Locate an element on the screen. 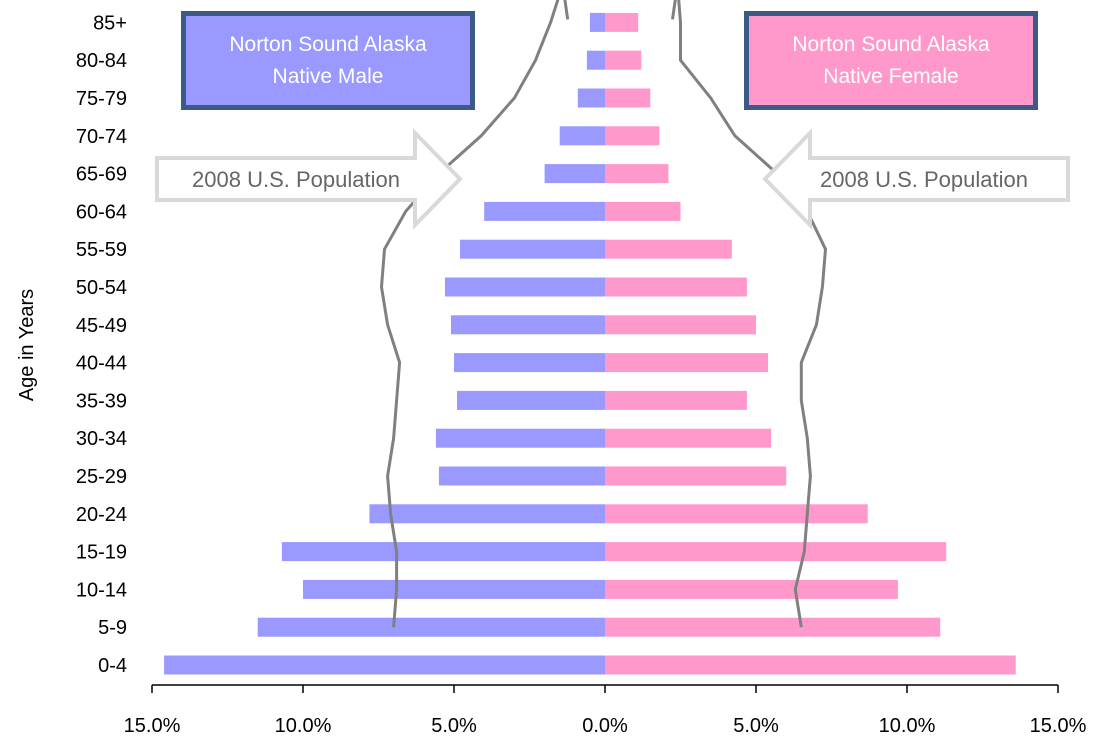 The width and height of the screenshot is (1097, 746). category-label-15-19: 15-19 is located at coordinates (101, 553).